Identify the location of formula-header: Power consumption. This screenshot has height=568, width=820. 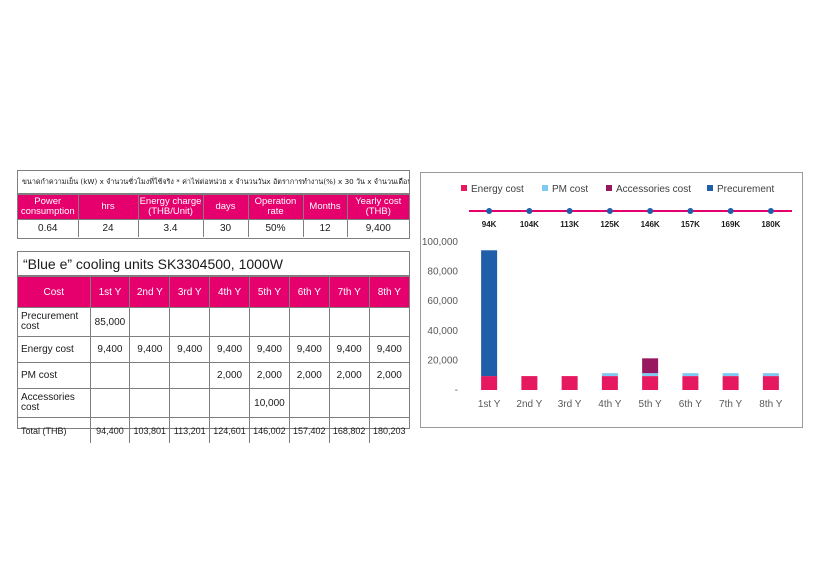
(48, 207).